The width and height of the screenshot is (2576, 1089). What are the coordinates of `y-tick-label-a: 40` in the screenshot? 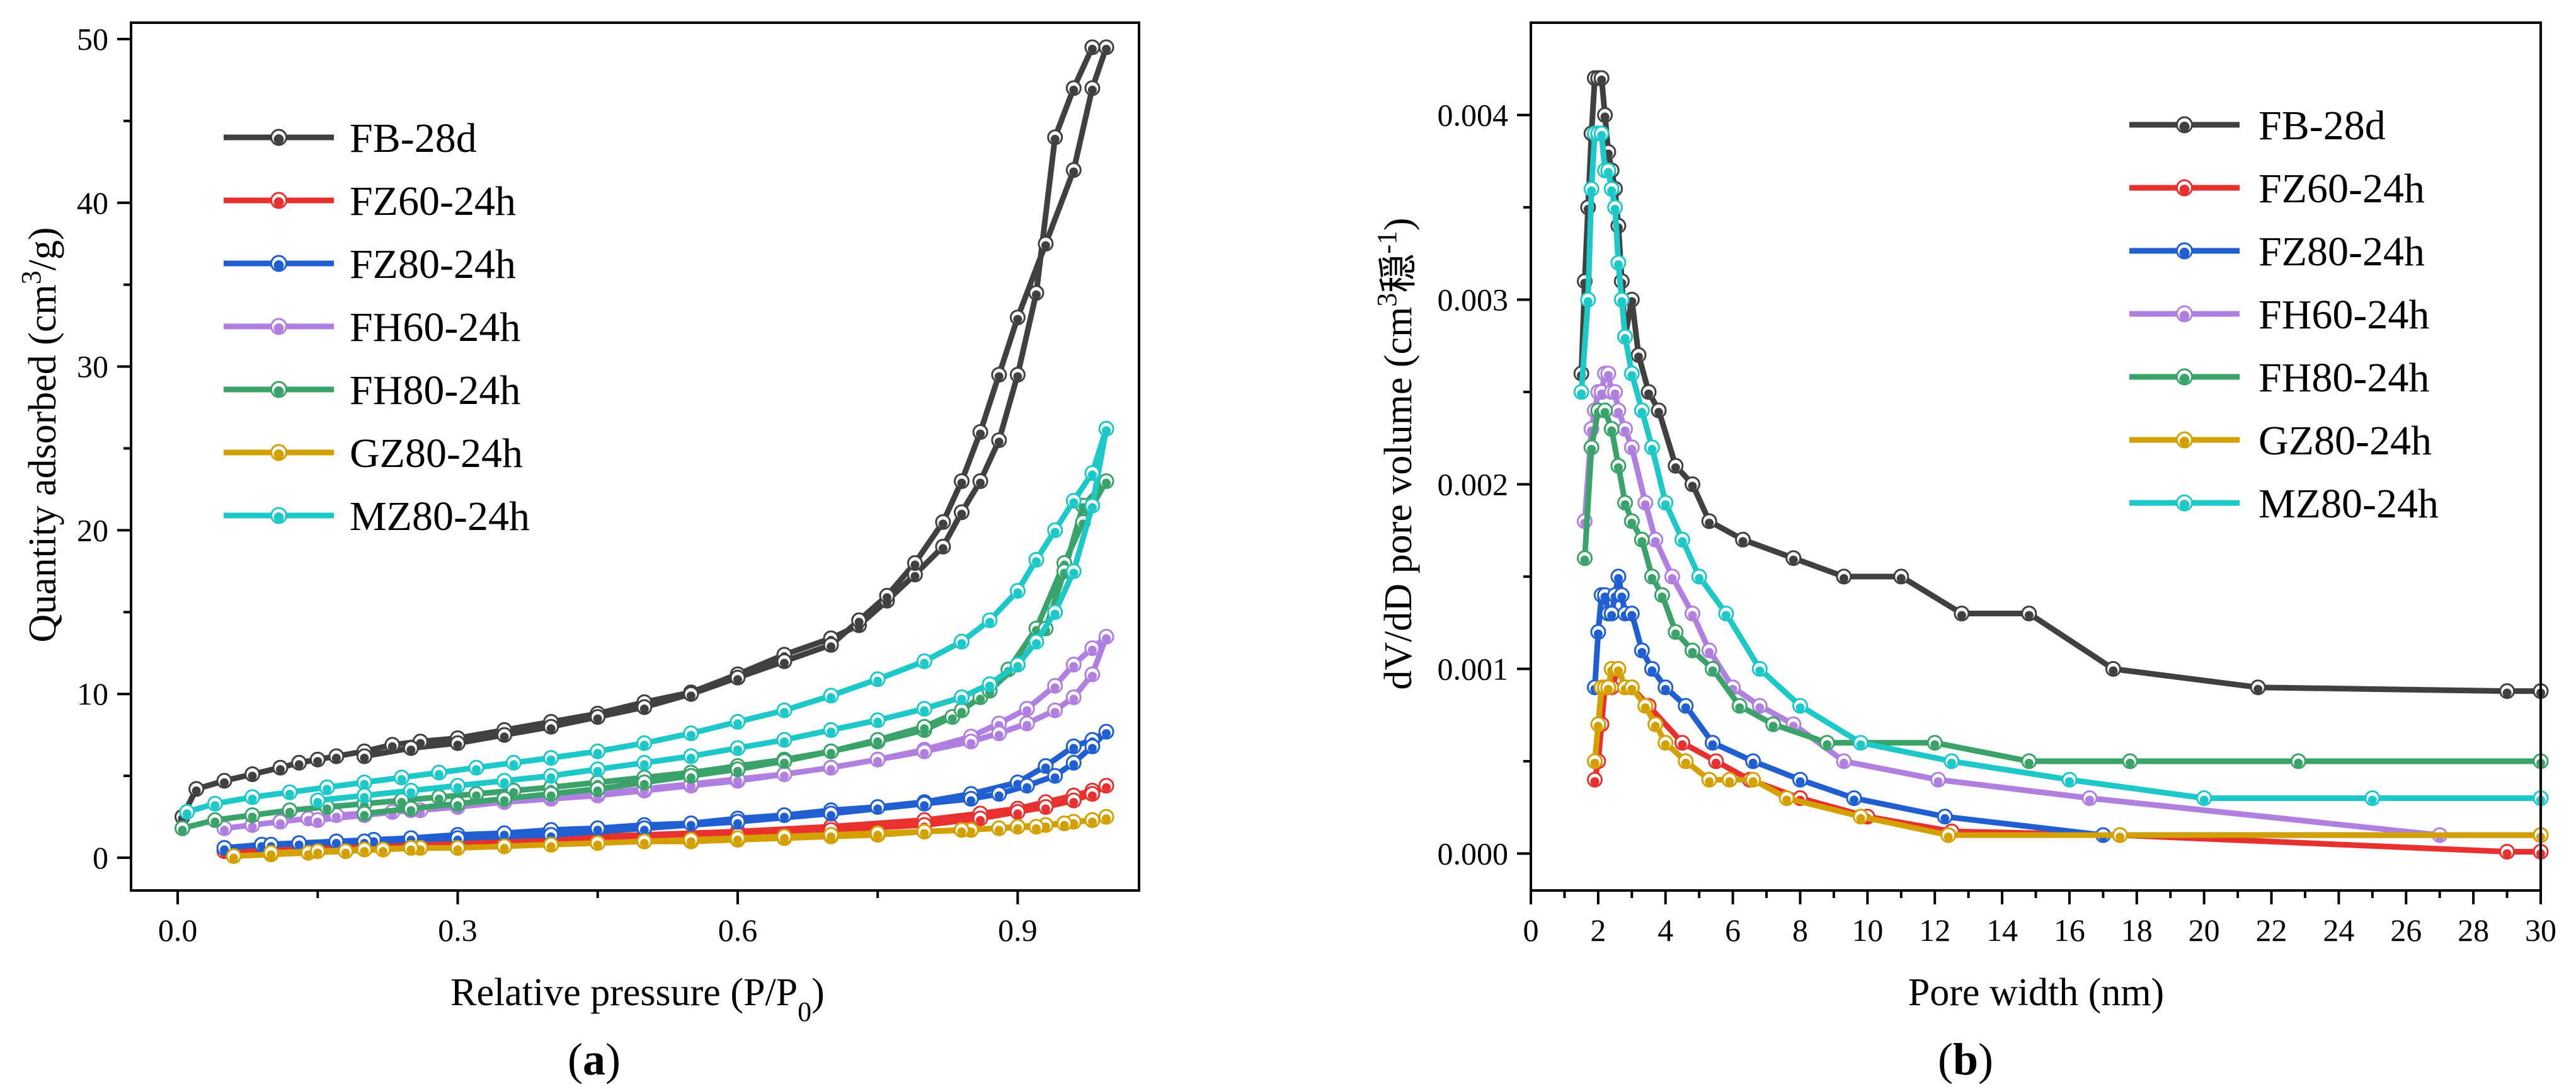 It's located at (92, 203).